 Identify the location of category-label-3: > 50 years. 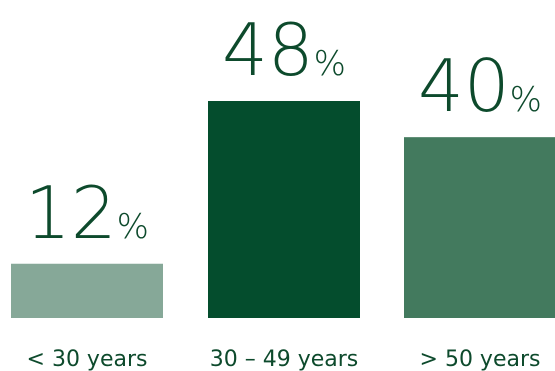
(480, 359).